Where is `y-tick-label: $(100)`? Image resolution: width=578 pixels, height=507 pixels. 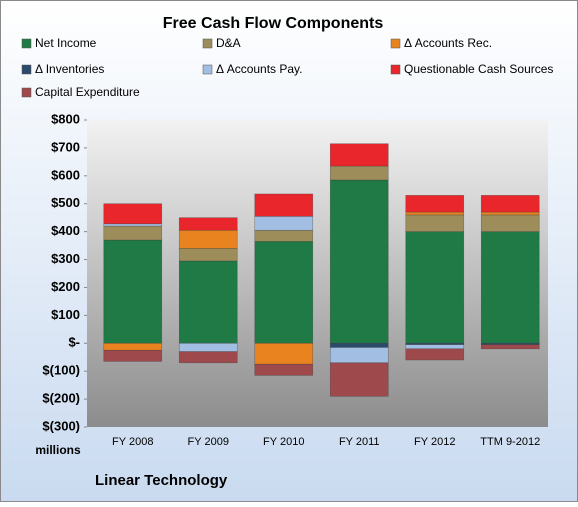
y-tick-label: $(100) is located at coordinates (61, 370).